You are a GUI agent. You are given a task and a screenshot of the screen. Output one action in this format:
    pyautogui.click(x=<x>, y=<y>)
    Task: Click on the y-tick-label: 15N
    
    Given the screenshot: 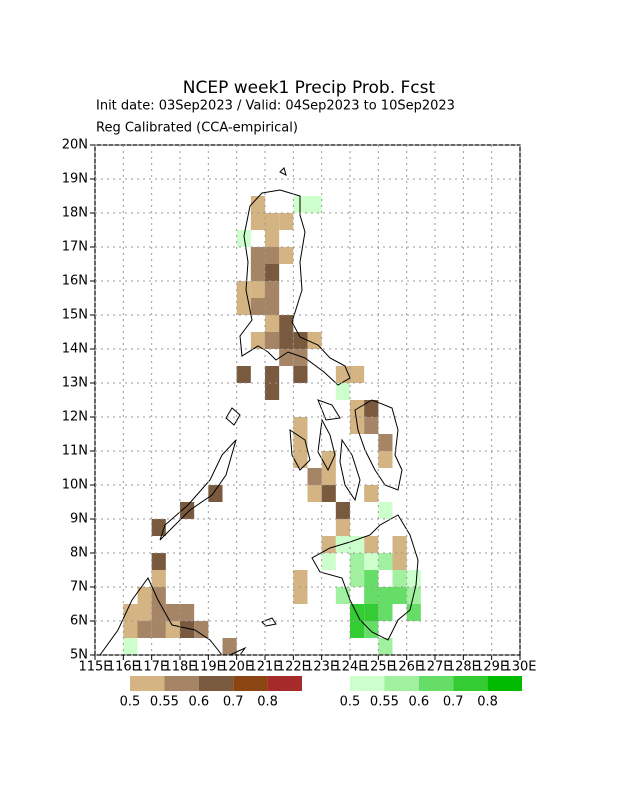 What is the action you would take?
    pyautogui.click(x=75, y=315)
    